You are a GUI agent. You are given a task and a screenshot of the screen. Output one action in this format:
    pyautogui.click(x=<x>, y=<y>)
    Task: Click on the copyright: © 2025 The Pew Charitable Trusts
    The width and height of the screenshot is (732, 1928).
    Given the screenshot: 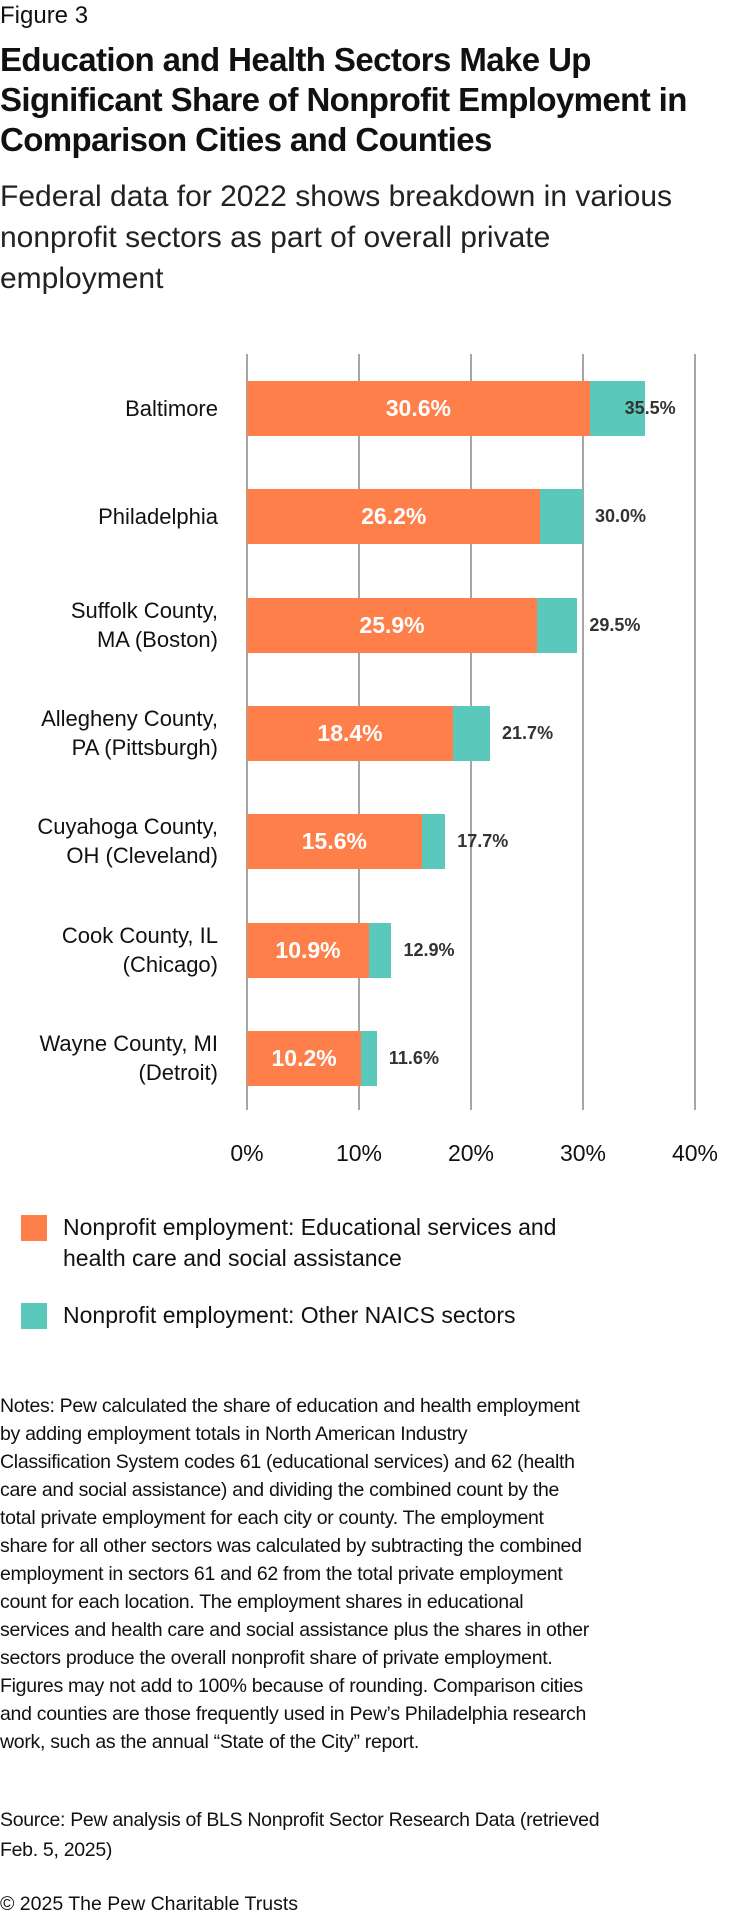 What is the action you would take?
    pyautogui.click(x=149, y=1904)
    